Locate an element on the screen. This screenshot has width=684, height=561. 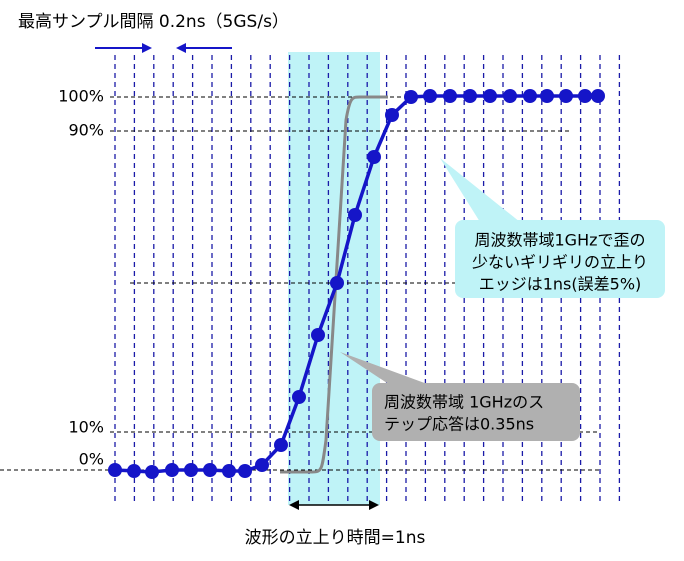
callout-step: 周波数帯域 1GHzのス テップ応答は0.35ns is located at coordinates (460, 396).